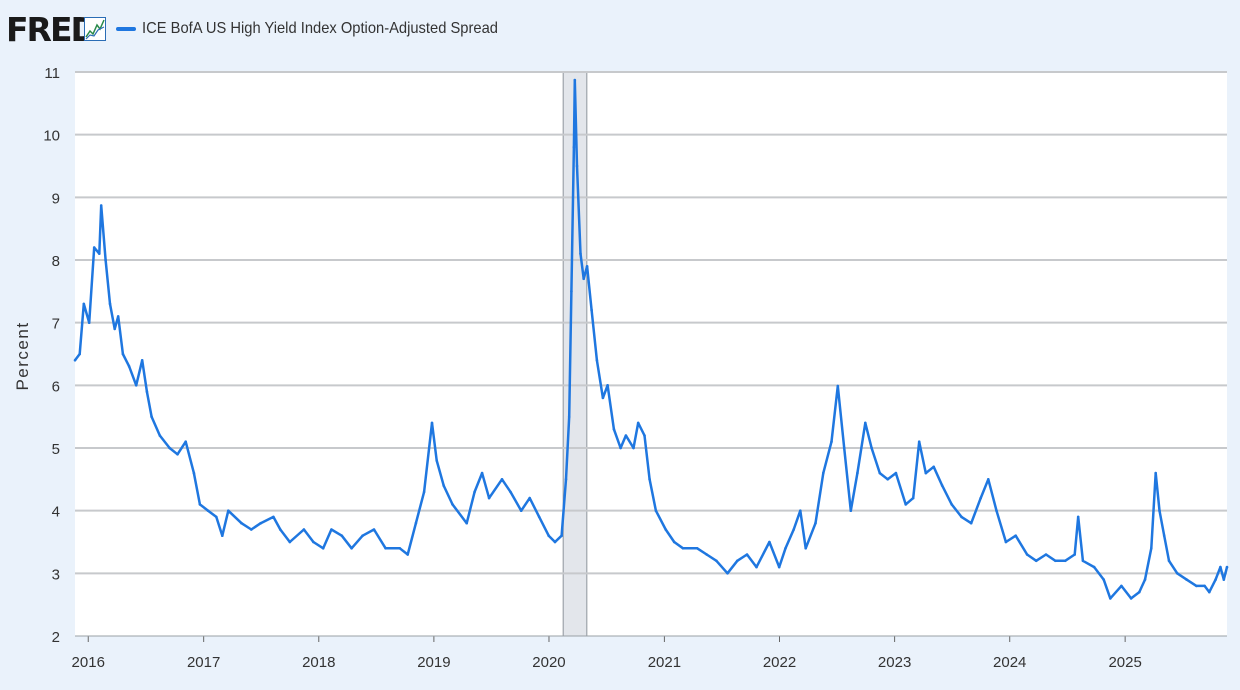  I want to click on x-tick-label: 2025, so click(1124, 662).